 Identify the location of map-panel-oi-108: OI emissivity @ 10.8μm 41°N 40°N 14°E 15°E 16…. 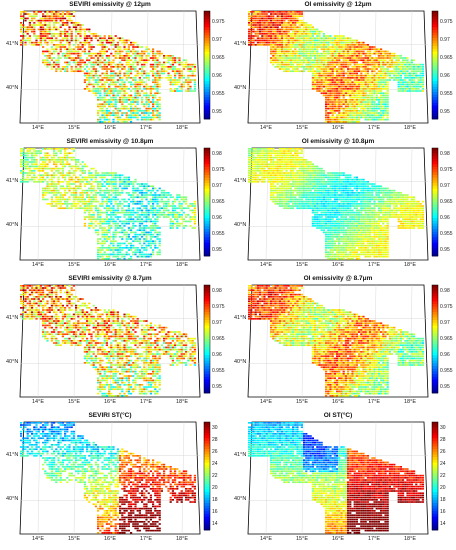
(342, 205).